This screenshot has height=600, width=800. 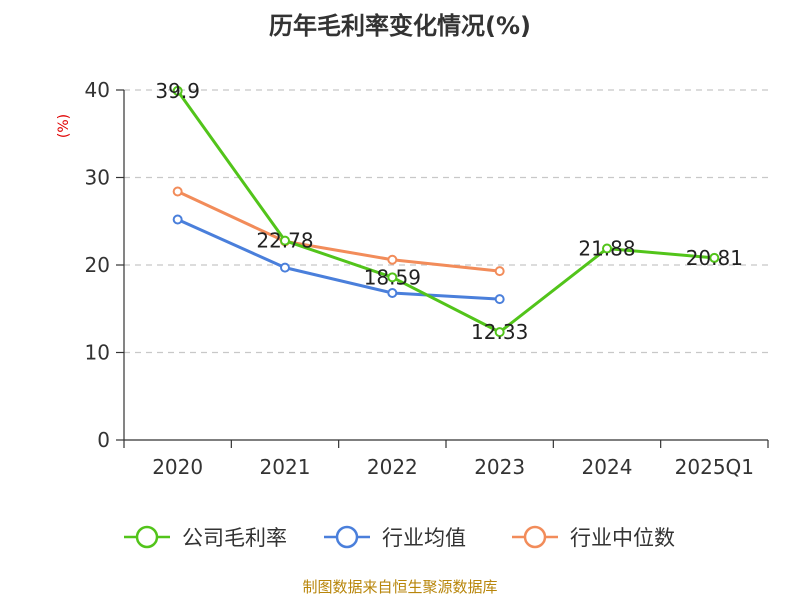 I want to click on legend-item: 公司毛利率, so click(x=205, y=537).